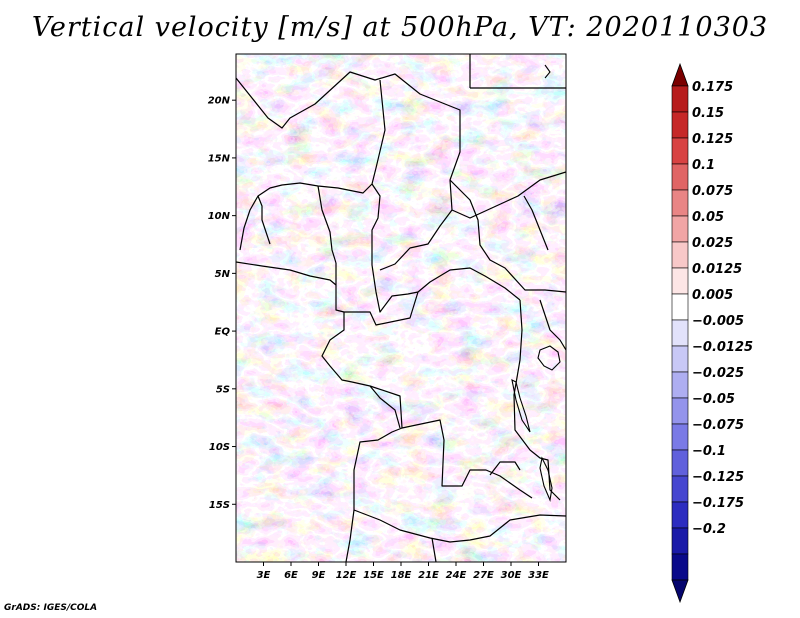 This screenshot has width=800, height=618. Describe the element at coordinates (538, 575) in the screenshot. I see `lon-tick-label: 33E` at that location.